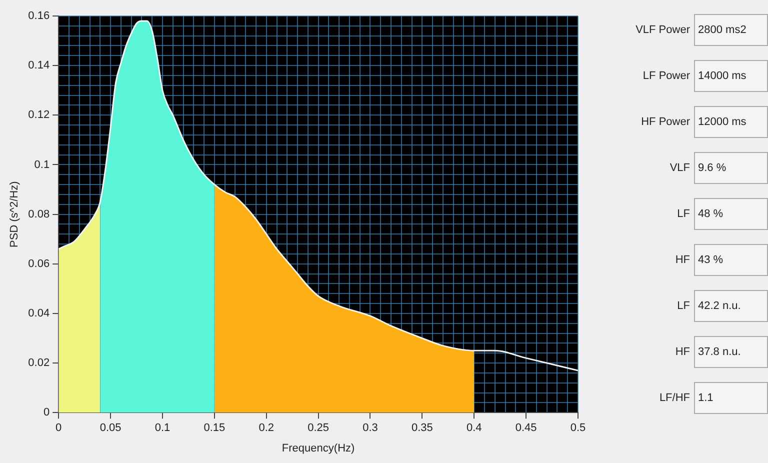 The image size is (768, 463). Describe the element at coordinates (731, 352) in the screenshot. I see `text: 37.8 n.u.` at that location.